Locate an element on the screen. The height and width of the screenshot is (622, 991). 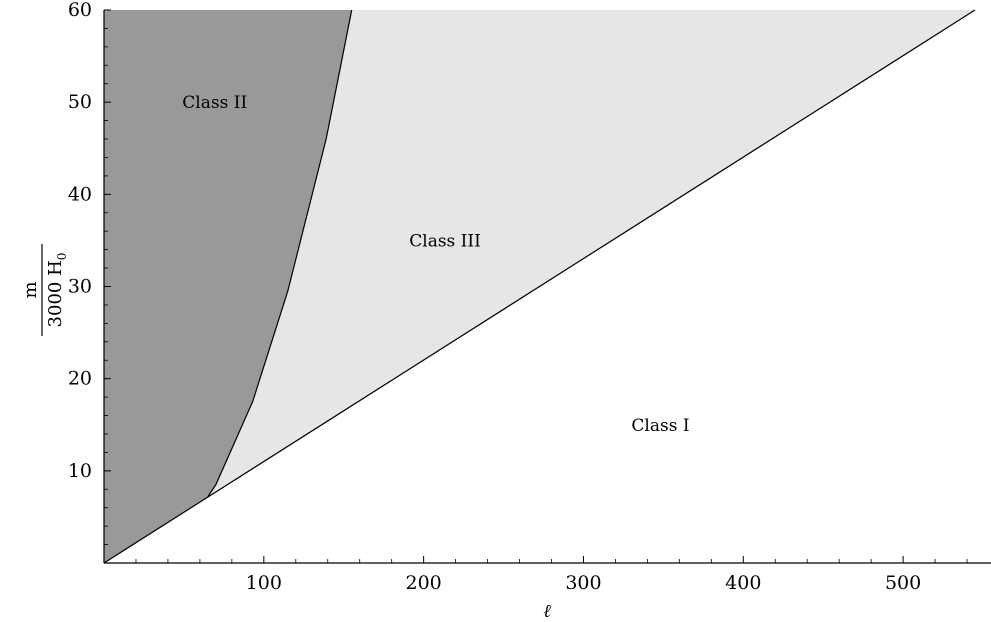
y-tick-label: 10 is located at coordinates (80, 471).